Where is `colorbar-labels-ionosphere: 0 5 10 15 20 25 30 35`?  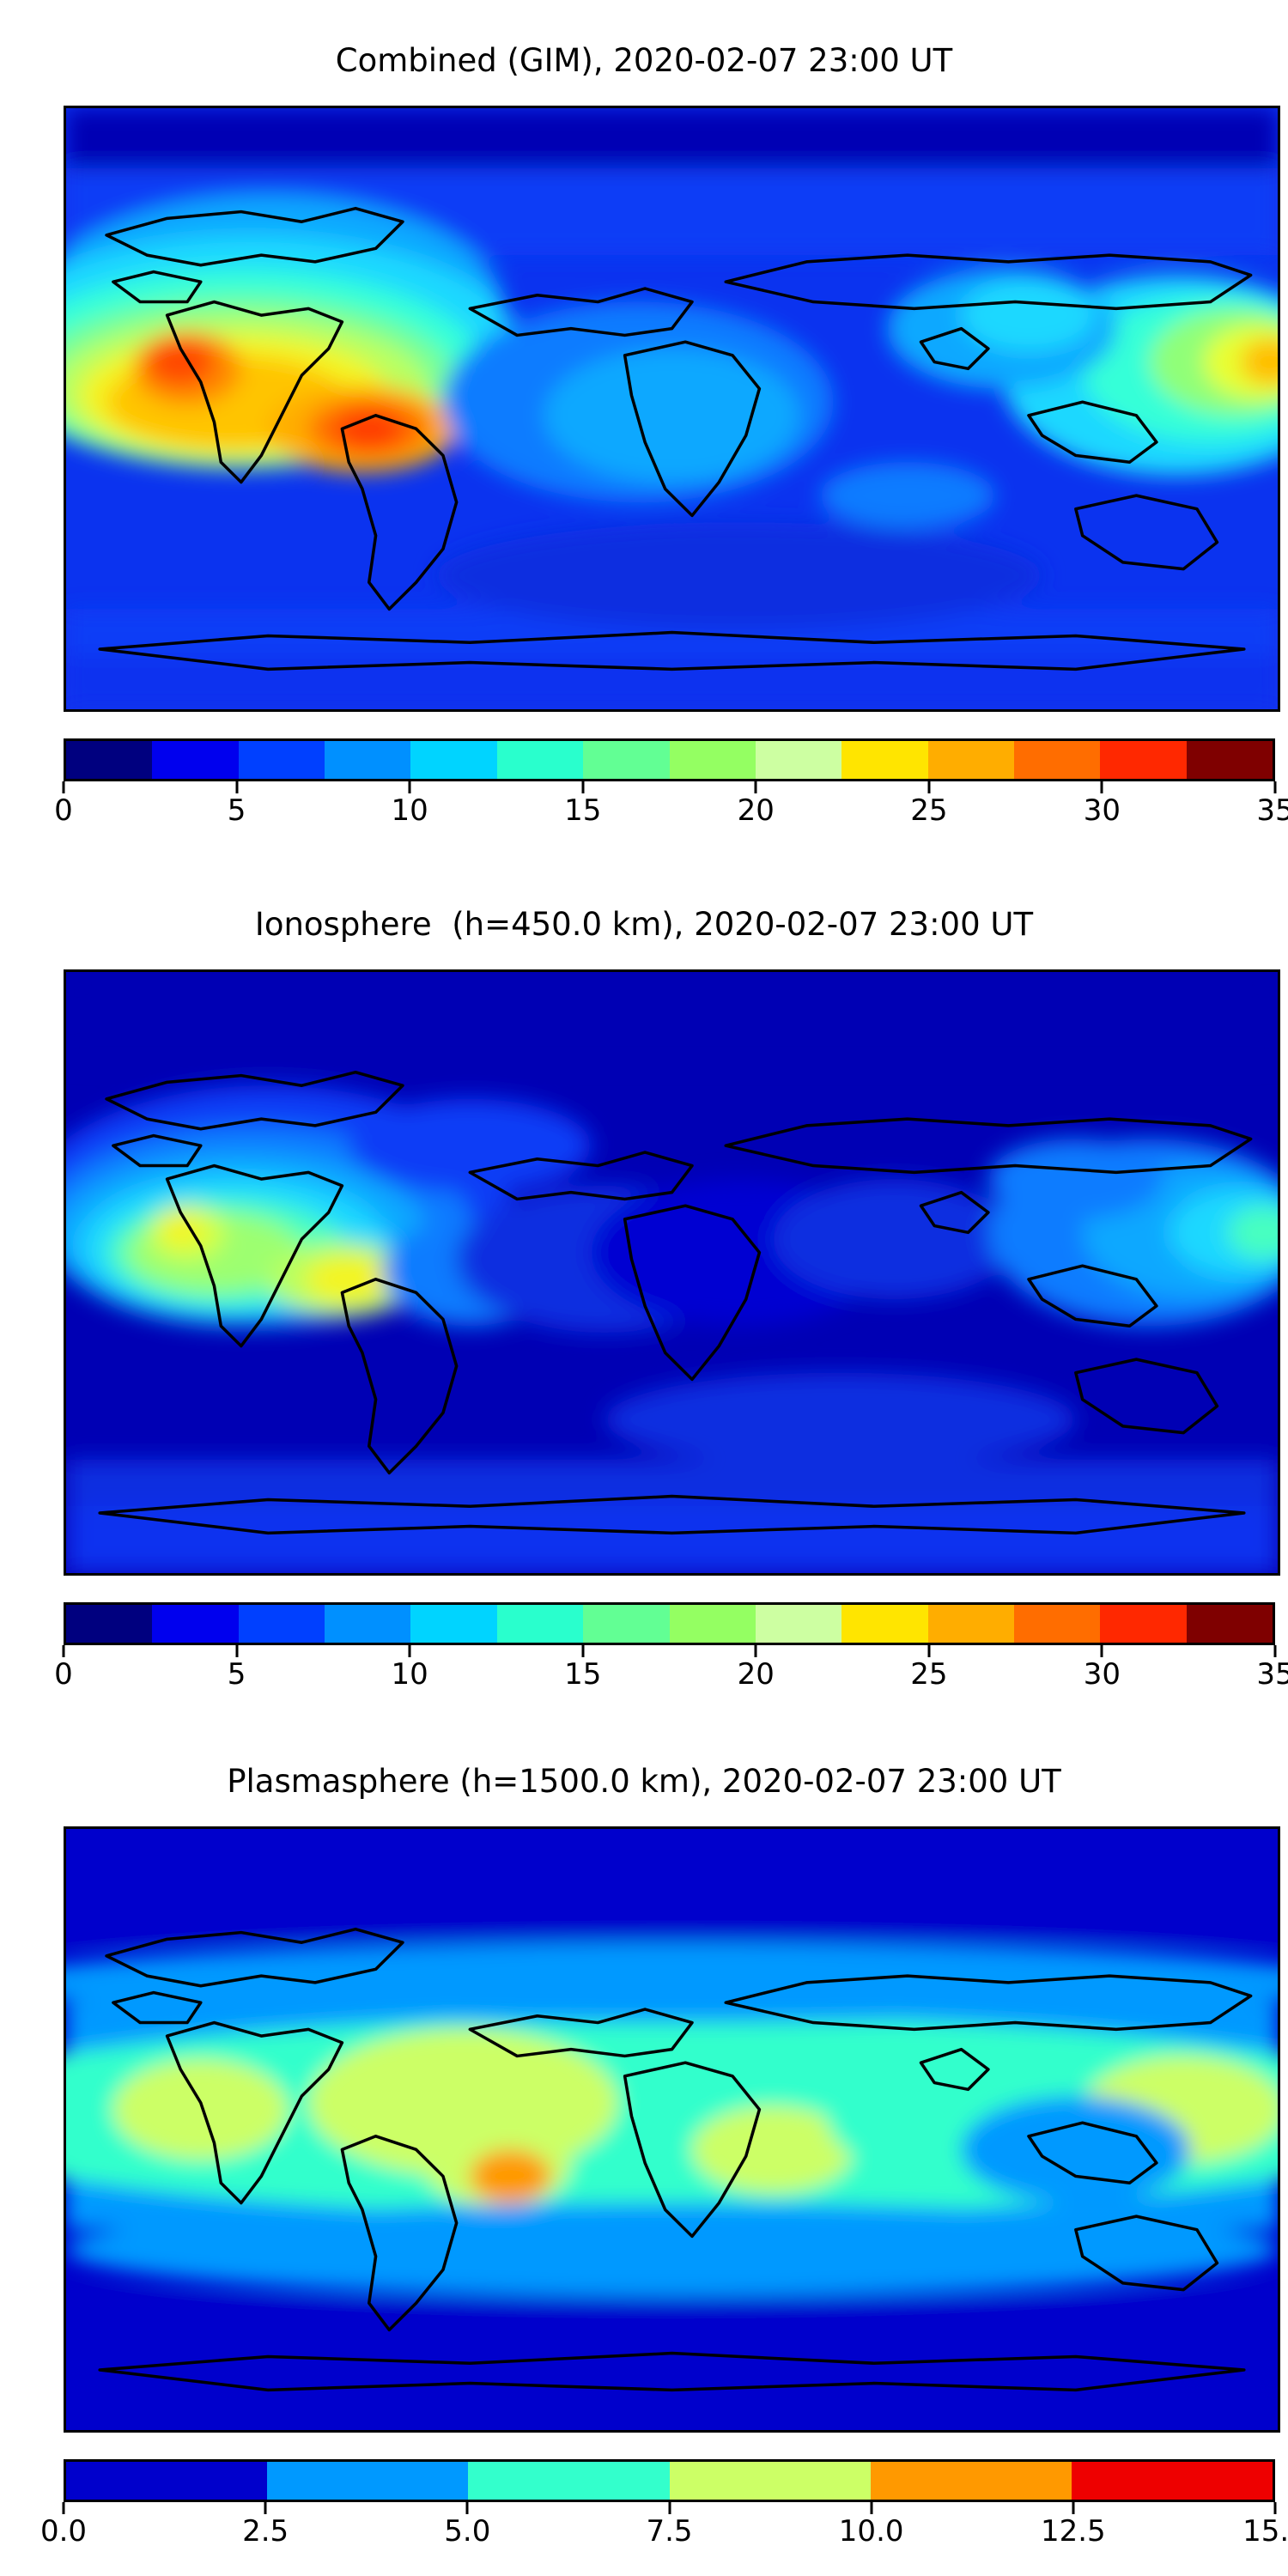 colorbar-labels-ionosphere: 0 5 10 15 20 25 30 35 is located at coordinates (671, 1678).